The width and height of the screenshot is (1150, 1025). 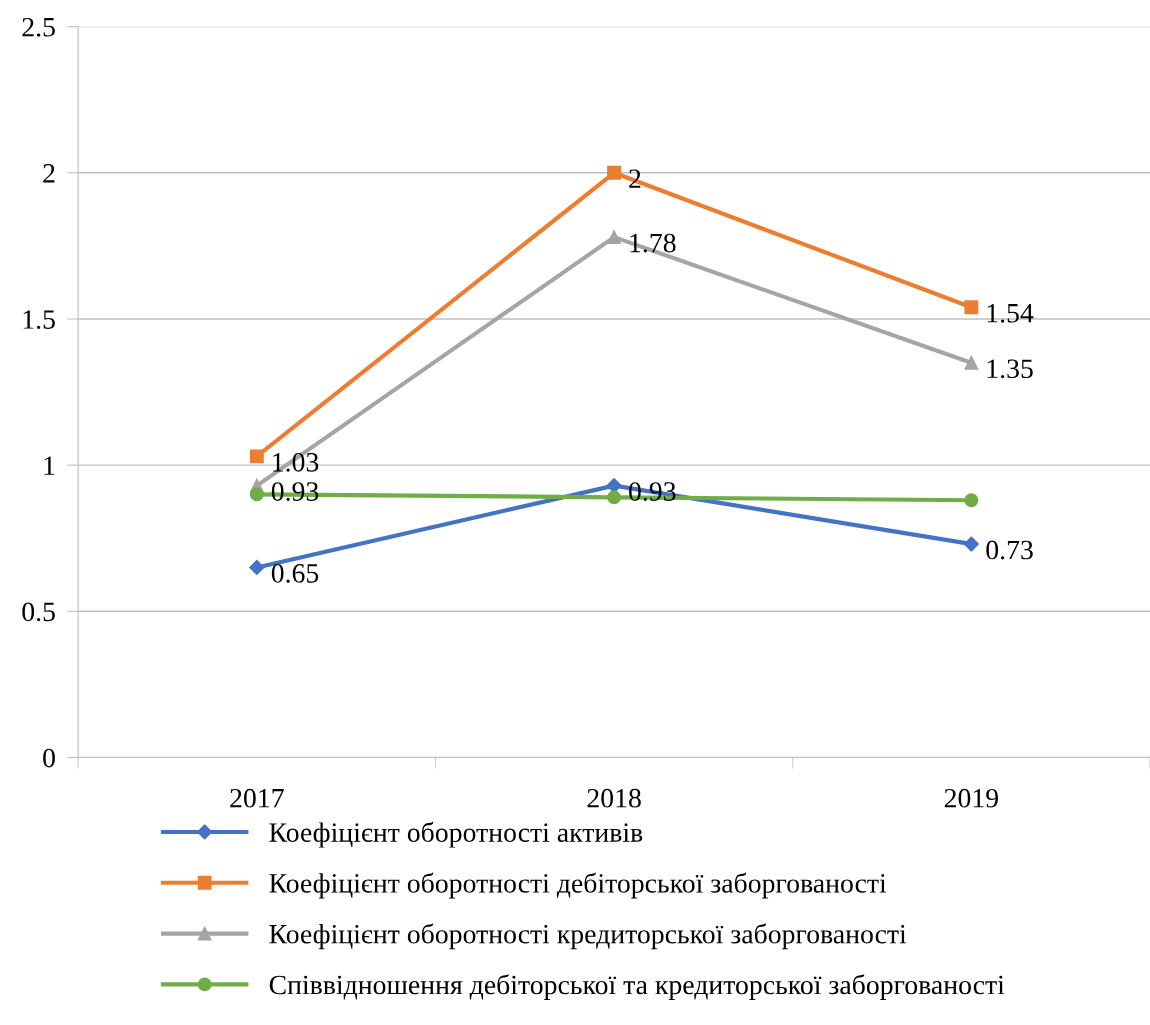 What do you see at coordinates (39, 320) in the screenshot?
I see `y-tick-label: 1.5` at bounding box center [39, 320].